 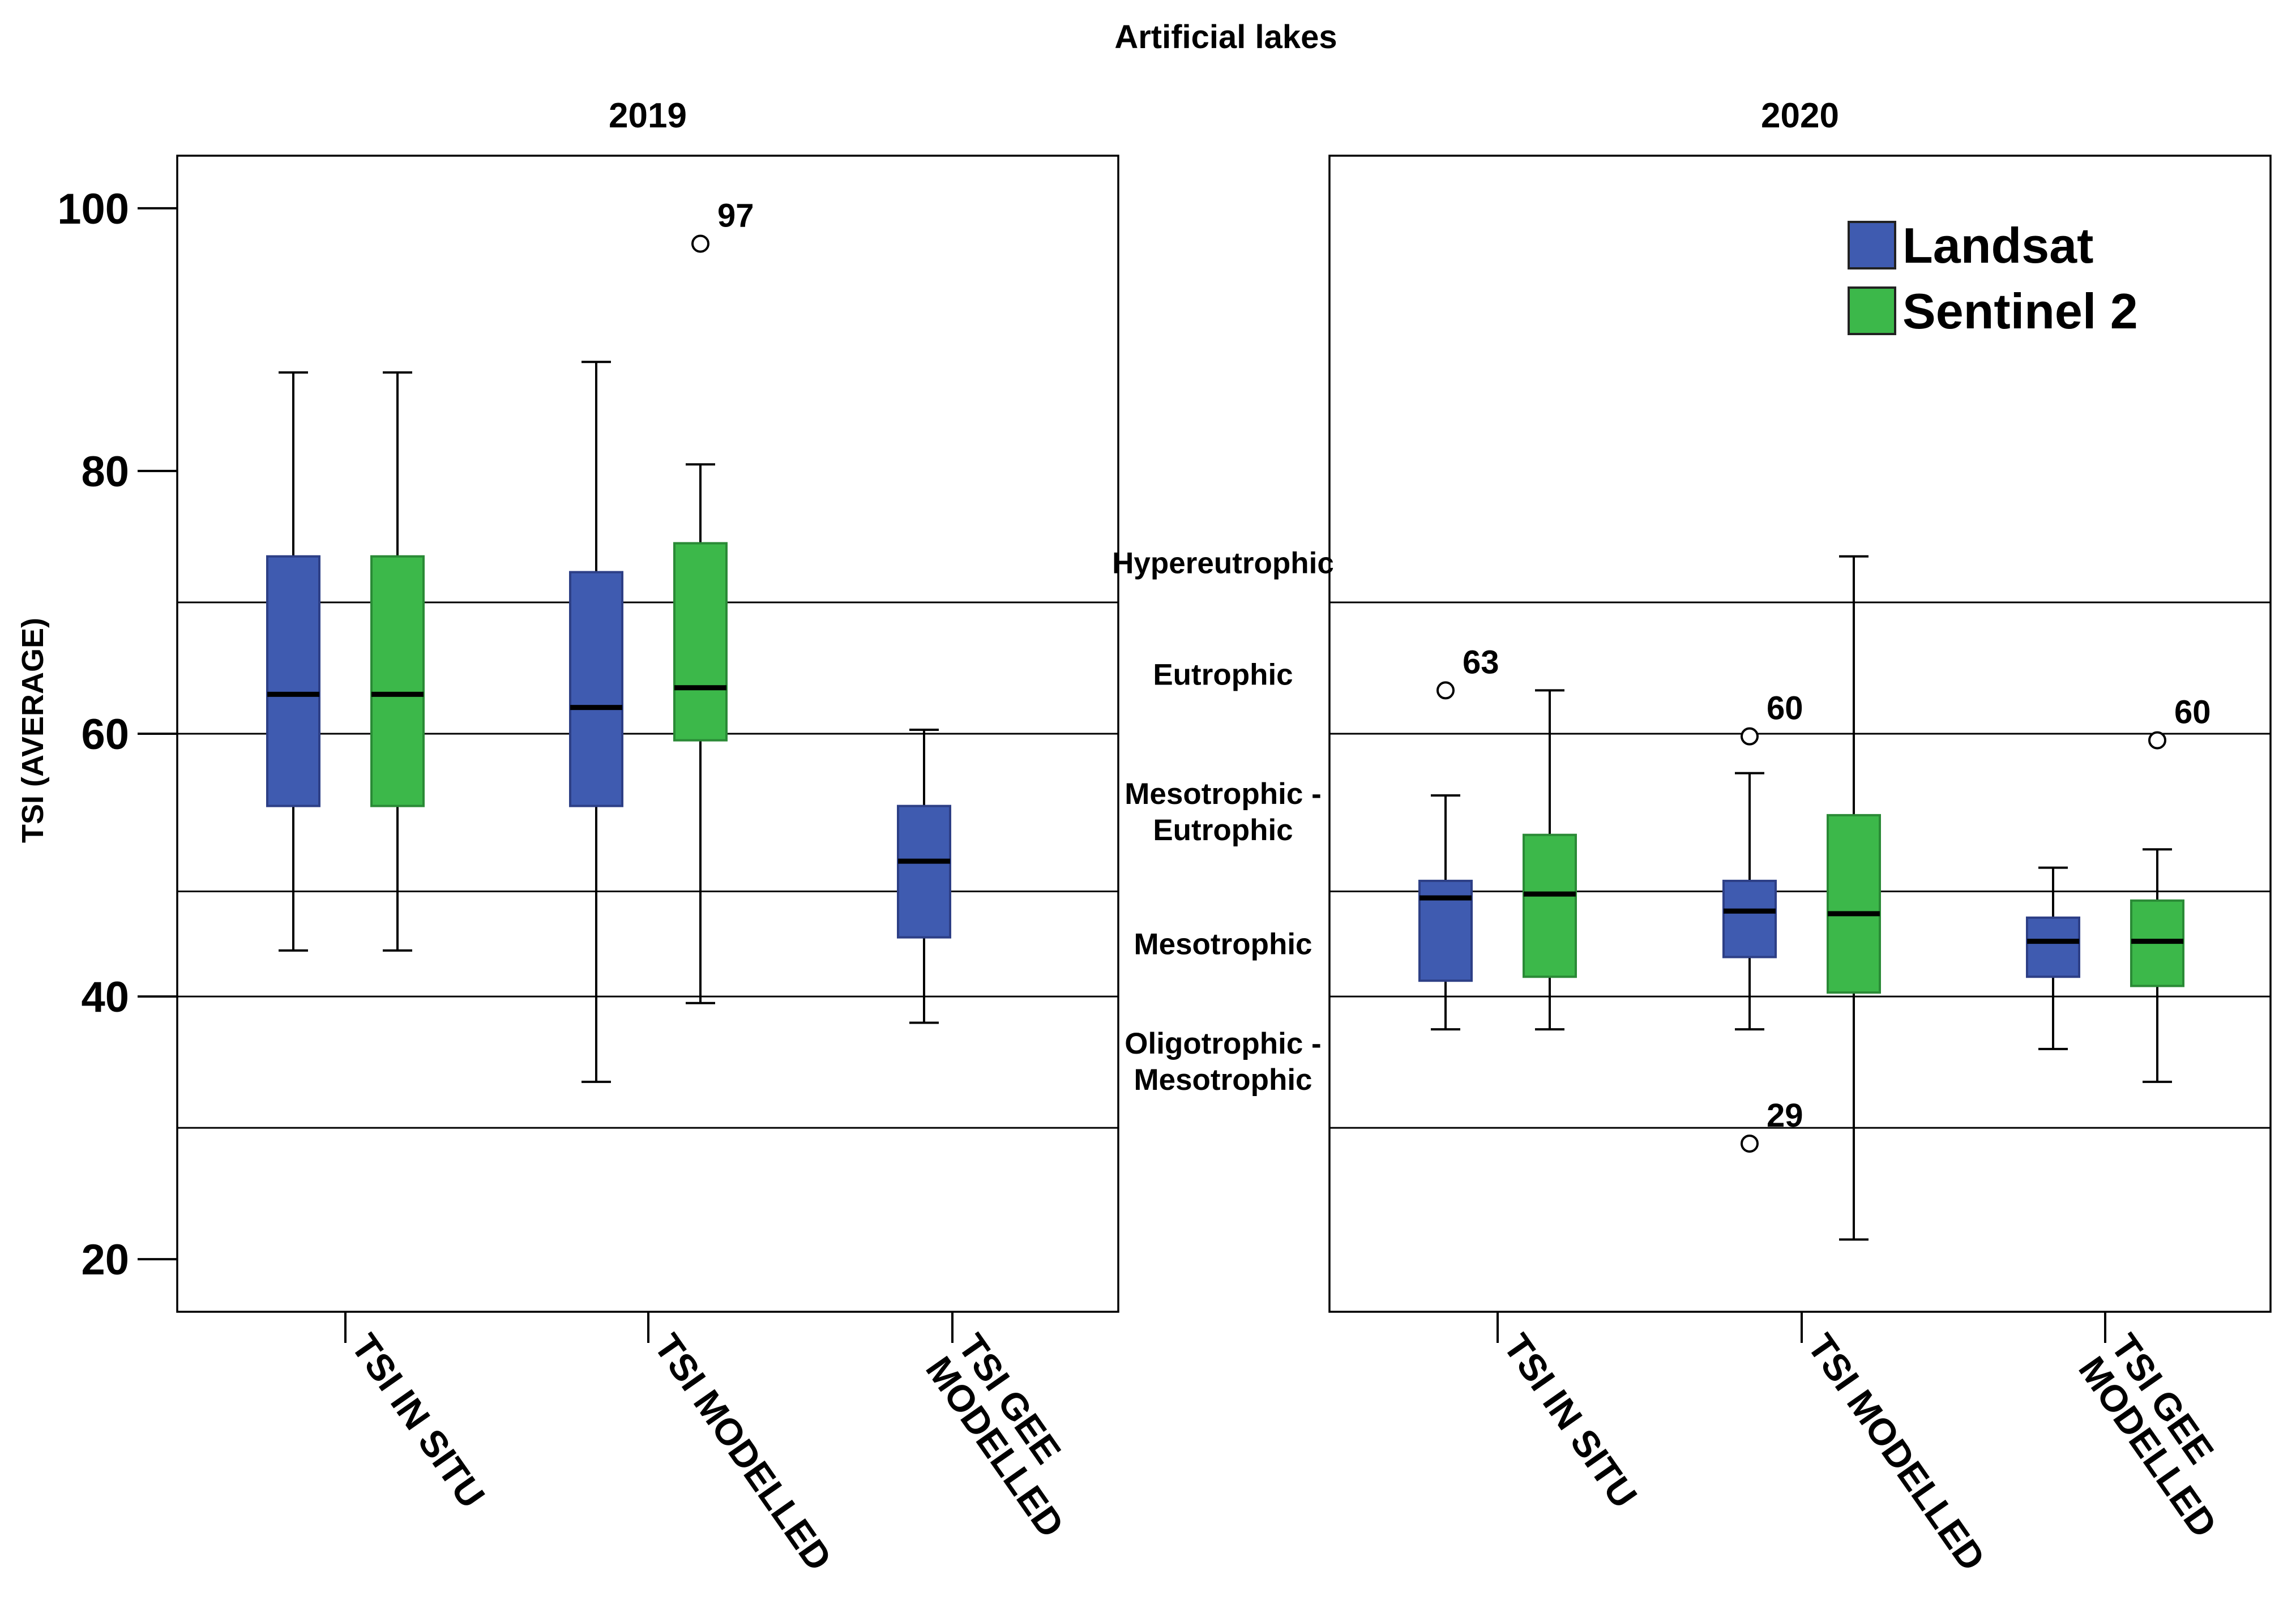 What do you see at coordinates (1993, 278) in the screenshot?
I see `legend: Landsat Sentinel 2` at bounding box center [1993, 278].